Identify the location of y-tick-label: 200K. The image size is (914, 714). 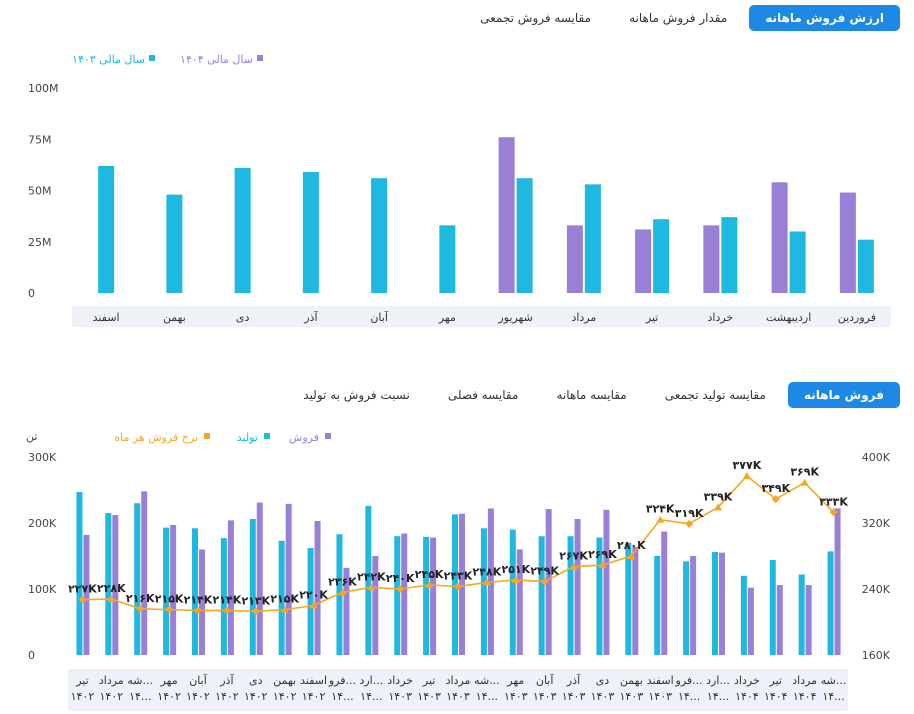
(42, 523).